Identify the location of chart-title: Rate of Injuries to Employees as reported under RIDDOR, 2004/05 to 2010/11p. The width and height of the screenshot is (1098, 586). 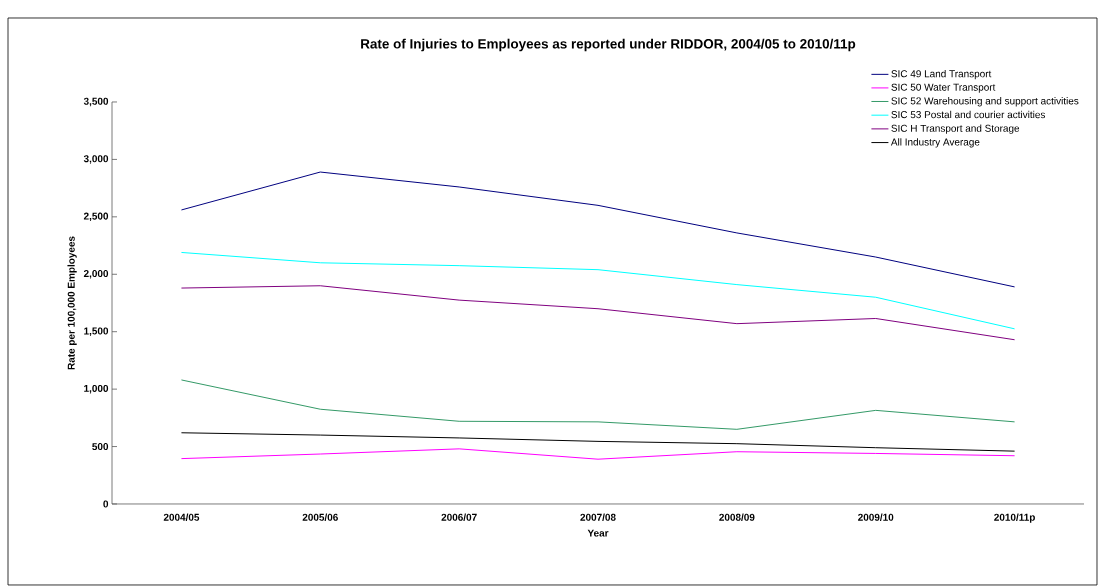
(608, 45).